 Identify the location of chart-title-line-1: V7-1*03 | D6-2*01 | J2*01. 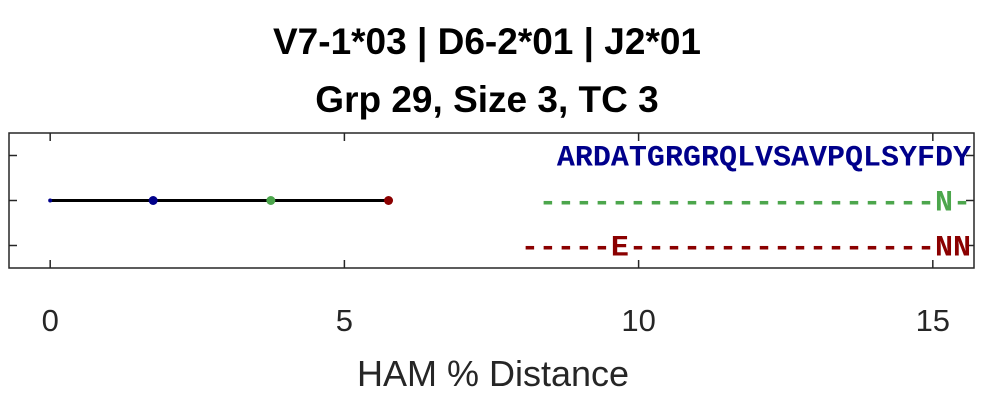
(487, 42).